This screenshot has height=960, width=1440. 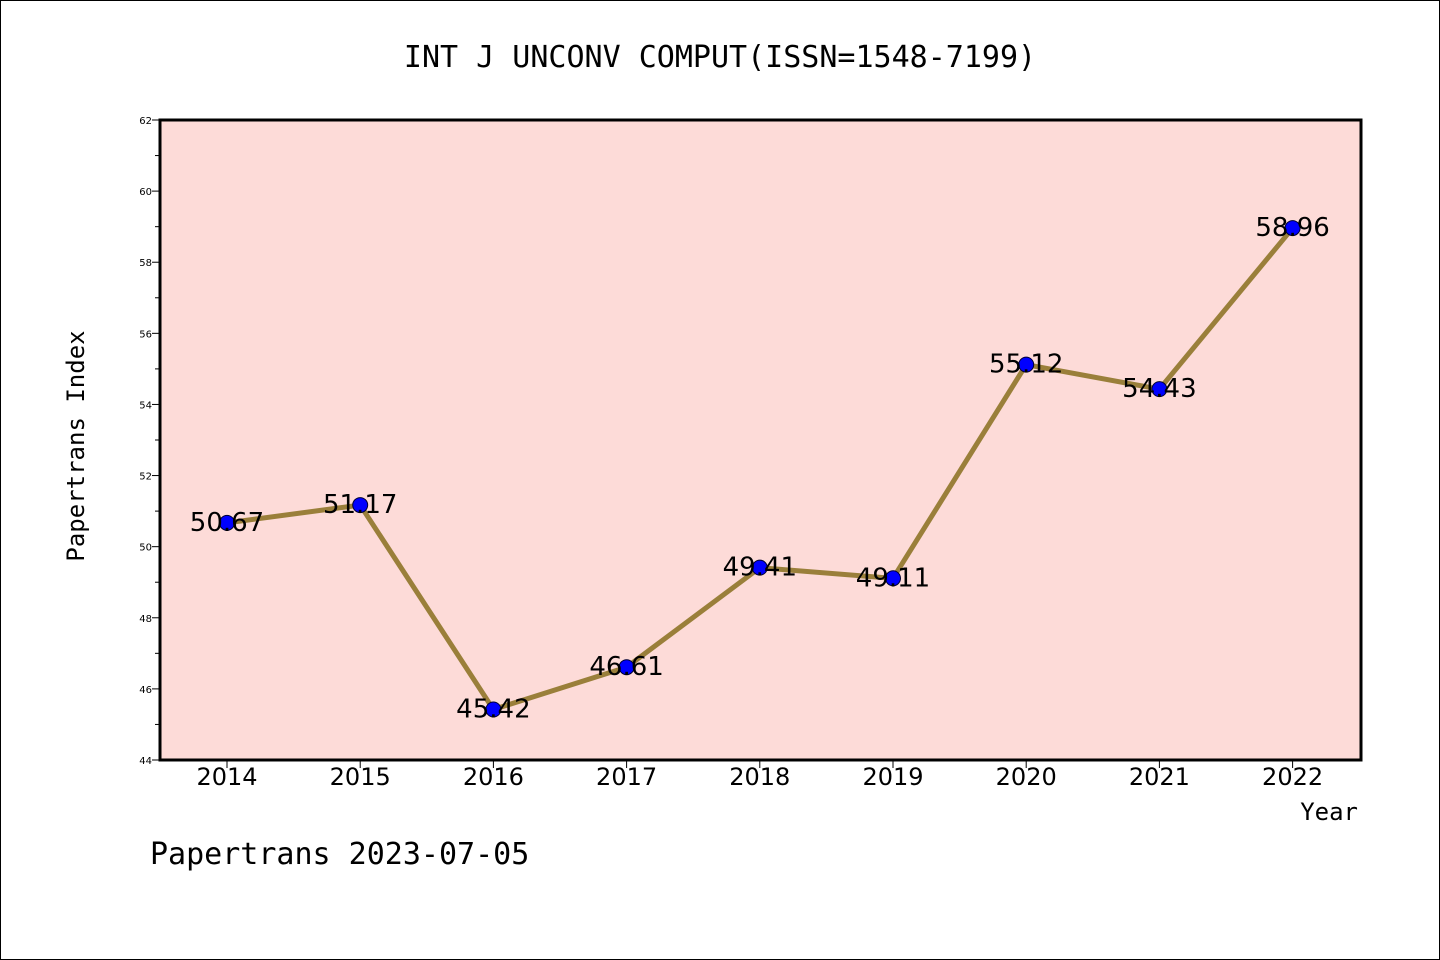 What do you see at coordinates (145, 548) in the screenshot?
I see `y-tick-label: 50` at bounding box center [145, 548].